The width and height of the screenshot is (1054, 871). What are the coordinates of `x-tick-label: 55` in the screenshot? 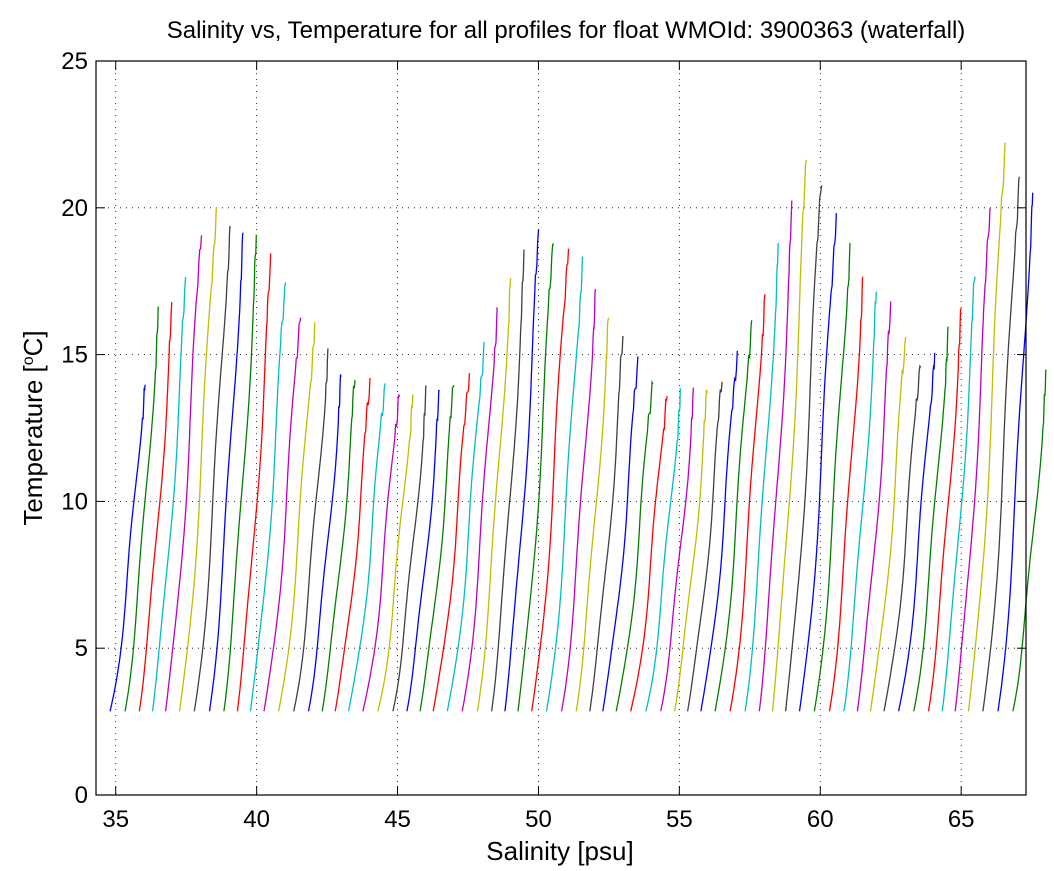 It's located at (679, 819).